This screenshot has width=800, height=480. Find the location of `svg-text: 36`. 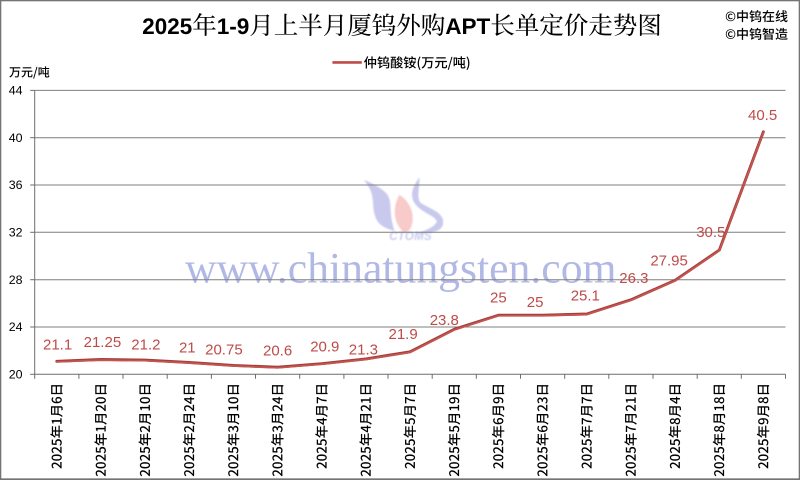

svg-text: 36 is located at coordinates (16, 185).